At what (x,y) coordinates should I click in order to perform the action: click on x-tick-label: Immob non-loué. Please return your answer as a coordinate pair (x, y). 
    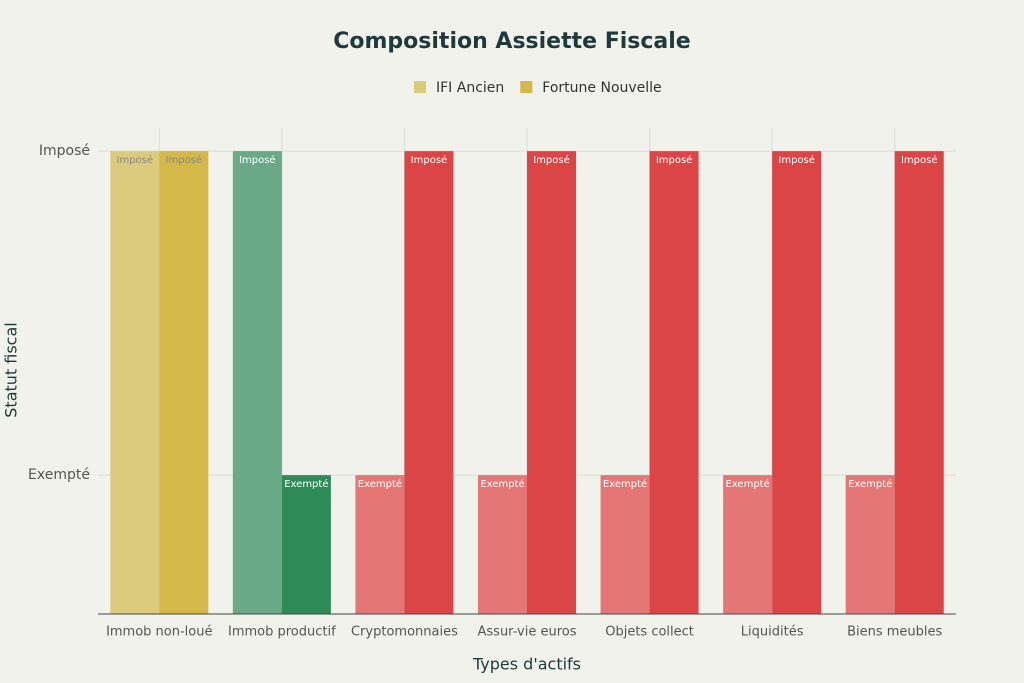
    Looking at the image, I should click on (159, 632).